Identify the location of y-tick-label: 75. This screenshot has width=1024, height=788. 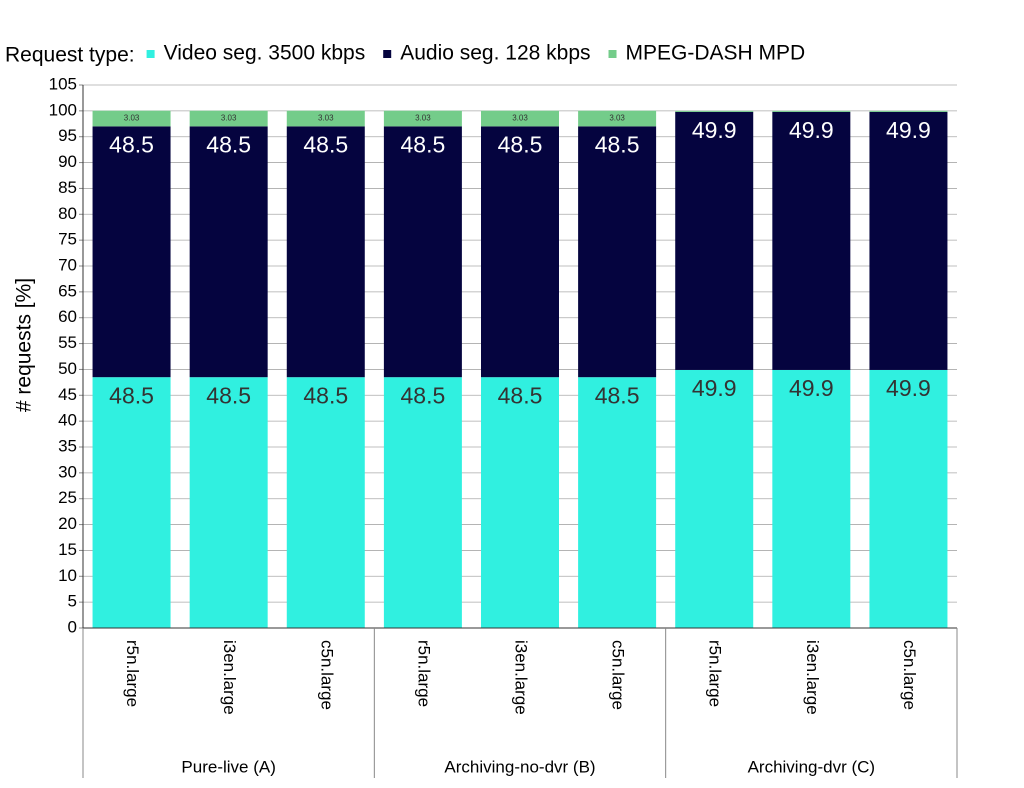
(67, 239).